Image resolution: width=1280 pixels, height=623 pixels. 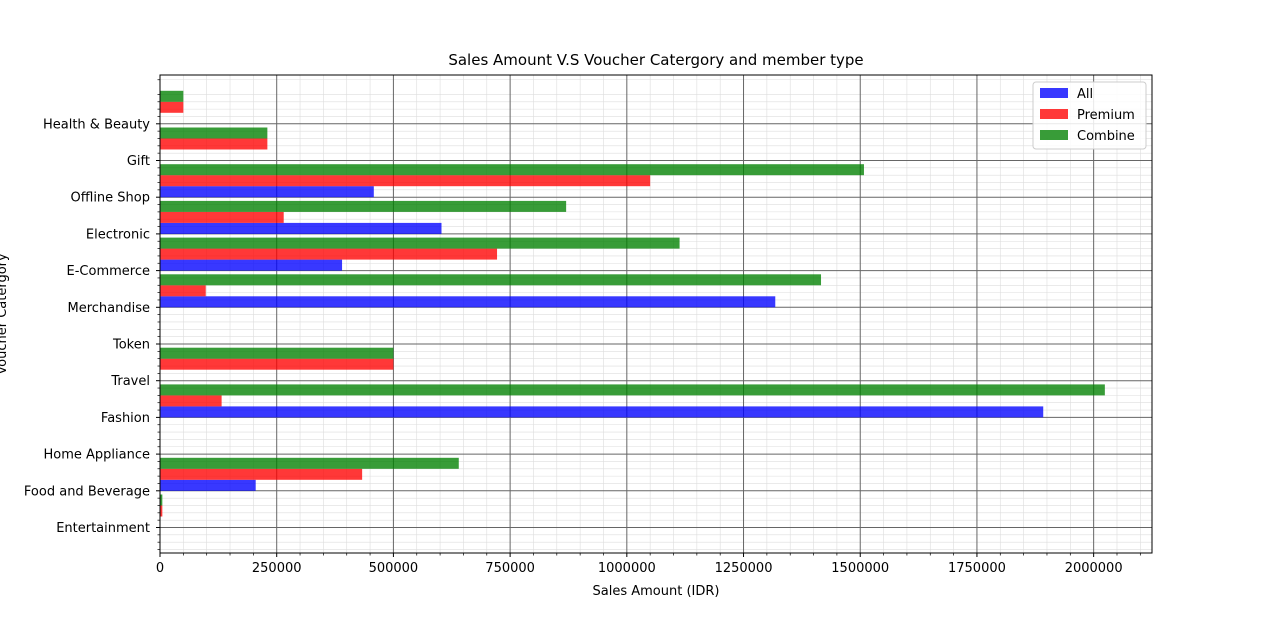 I want to click on y-tick-label: Health & Beauty, so click(x=96, y=124).